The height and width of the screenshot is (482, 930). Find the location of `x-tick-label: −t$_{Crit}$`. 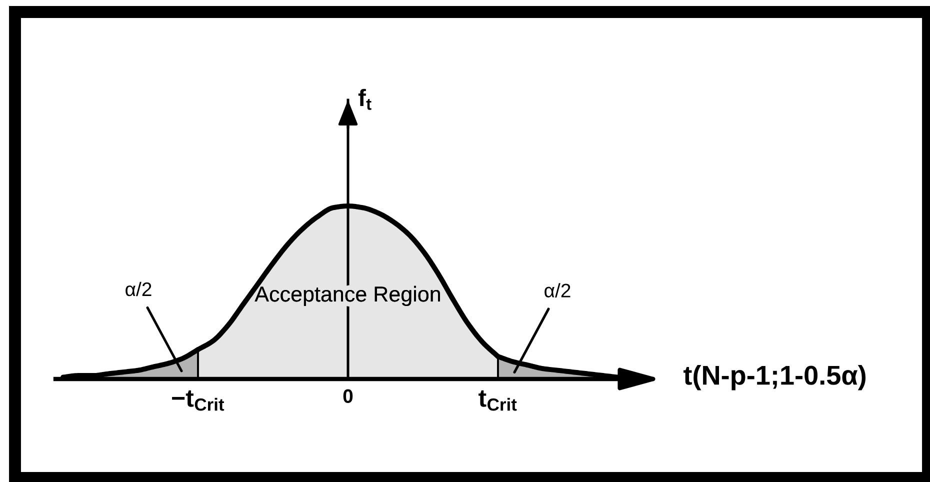

x-tick-label: −t$_{Crit}$ is located at coordinates (198, 400).